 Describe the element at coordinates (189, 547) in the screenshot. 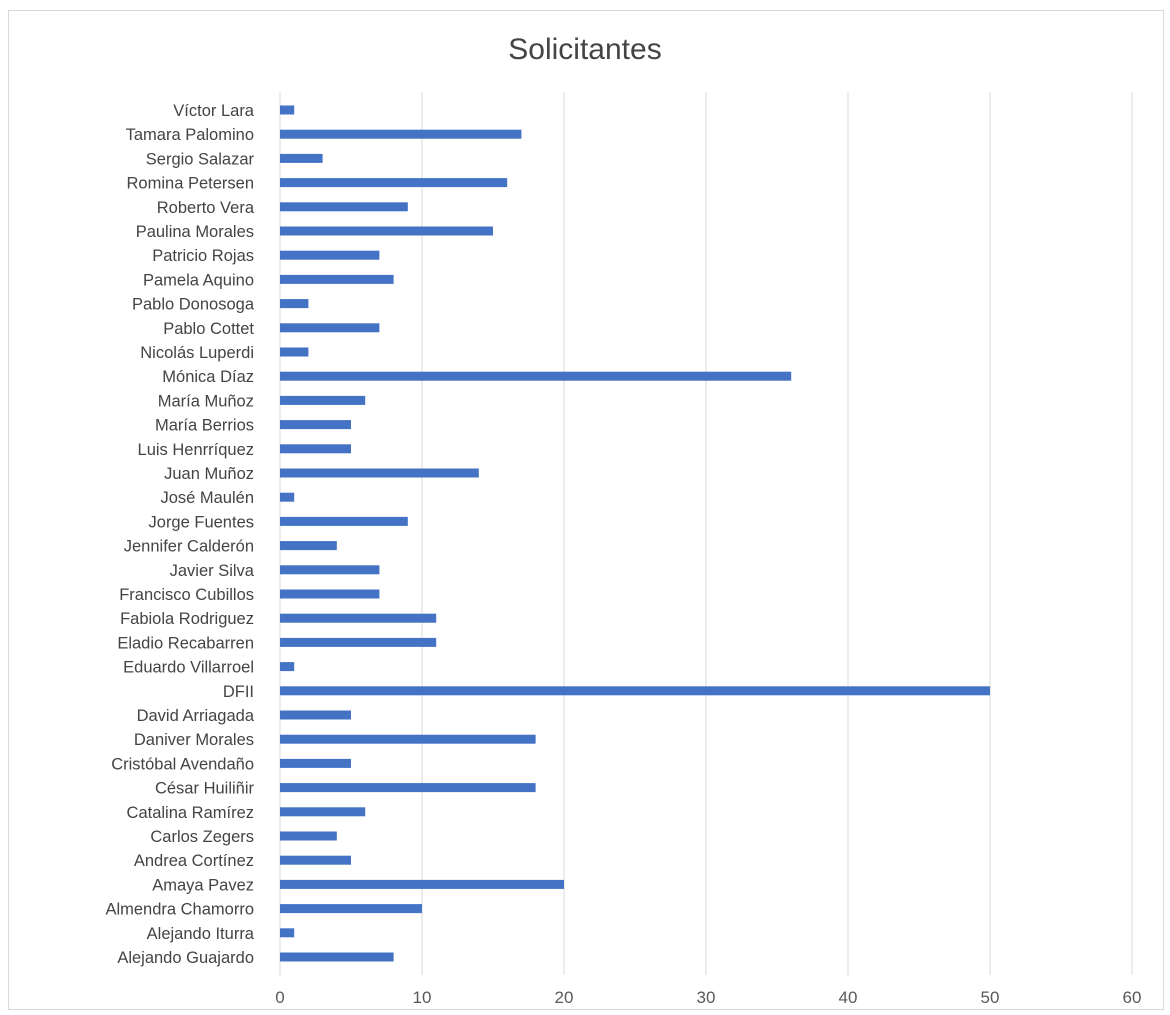

I see `category-label: Jennifer Calderón` at that location.